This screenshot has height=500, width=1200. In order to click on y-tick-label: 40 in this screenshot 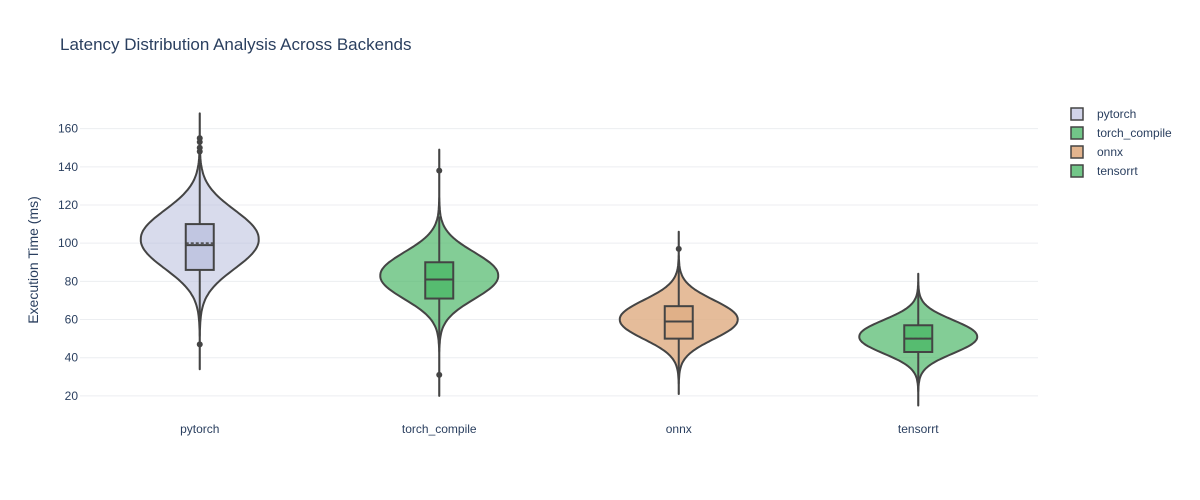, I will do `click(72, 358)`.